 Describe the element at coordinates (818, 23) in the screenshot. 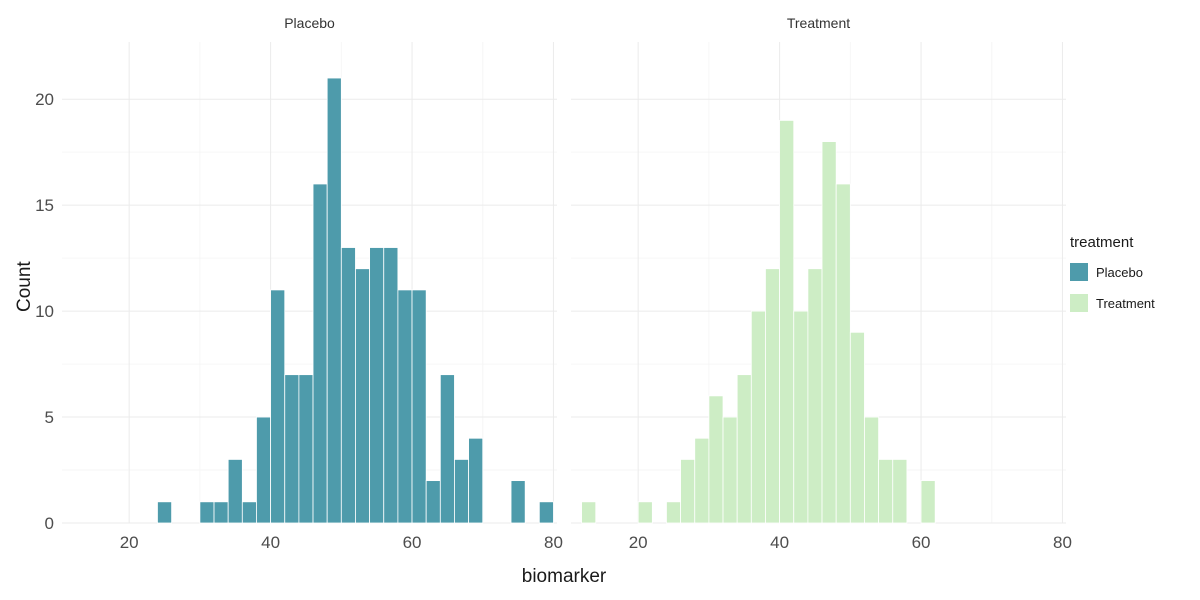

I see `facet-label: Treatment` at that location.